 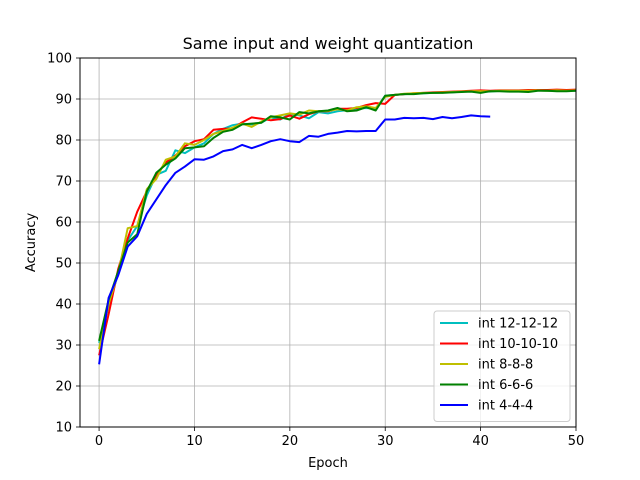 I want to click on y-tick-label: 80, so click(x=63, y=141).